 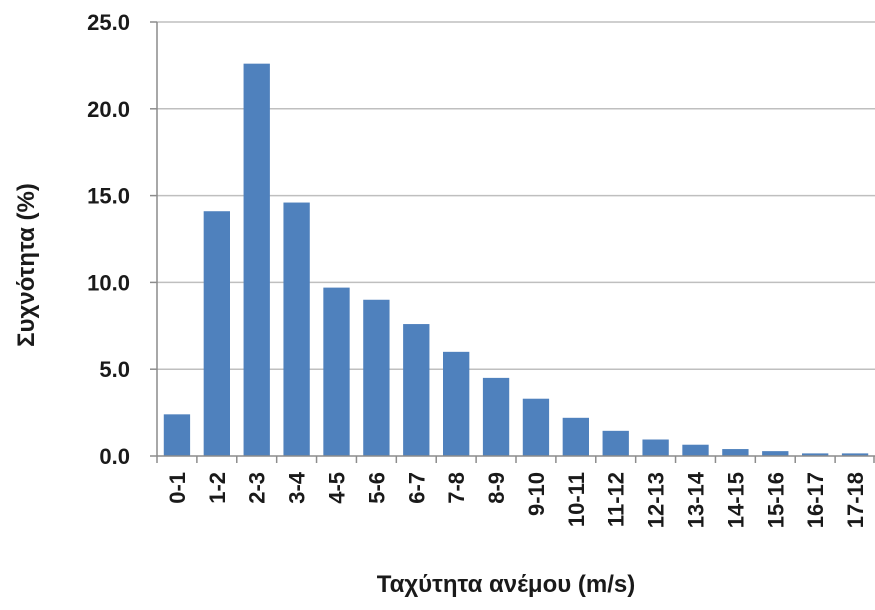 I want to click on x-tick-label: 11-12, so click(x=616, y=499).